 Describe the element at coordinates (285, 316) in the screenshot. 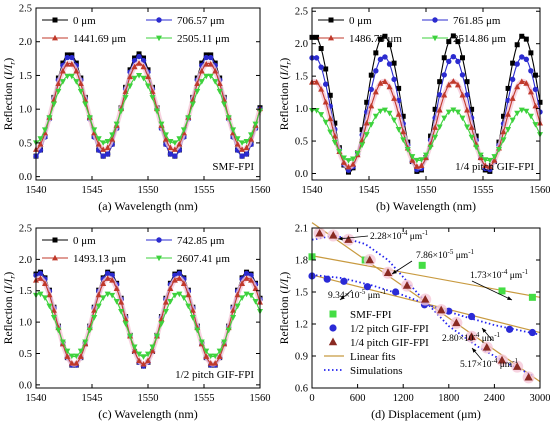

I see `y-axis-label-main: Reflection (` at that location.